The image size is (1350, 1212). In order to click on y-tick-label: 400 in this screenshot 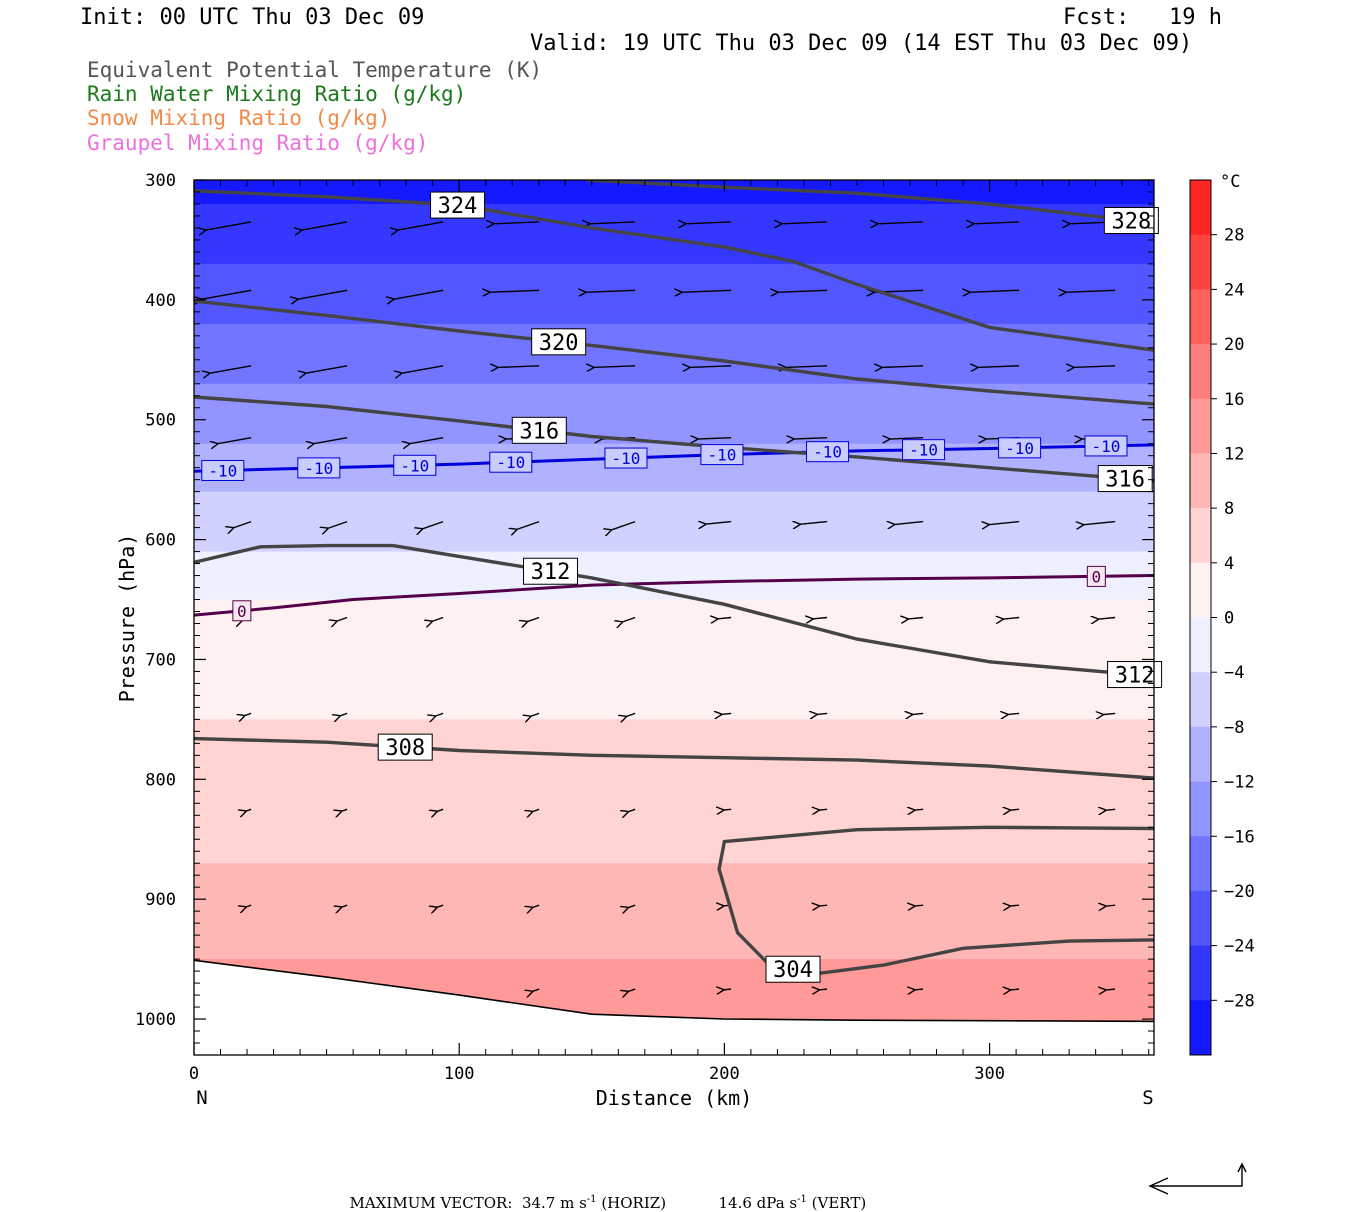, I will do `click(160, 301)`.